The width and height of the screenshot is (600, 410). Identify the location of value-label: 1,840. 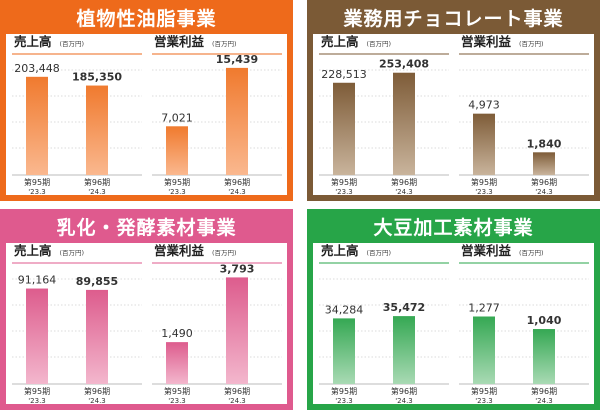
(544, 143).